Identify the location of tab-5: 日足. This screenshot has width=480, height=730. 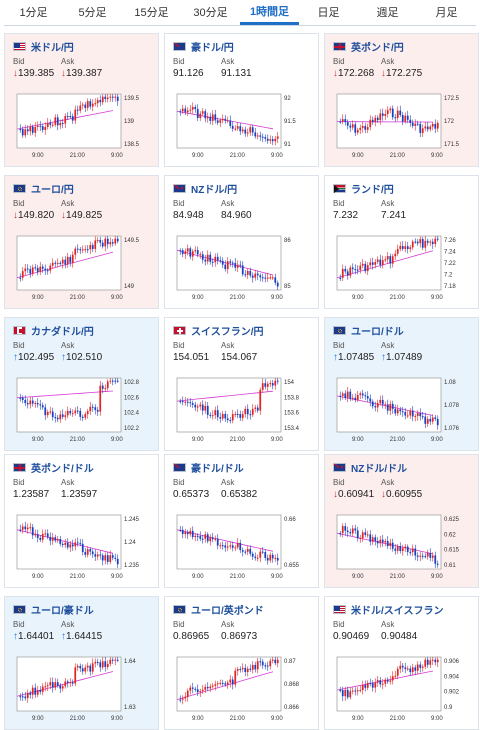
(328, 12).